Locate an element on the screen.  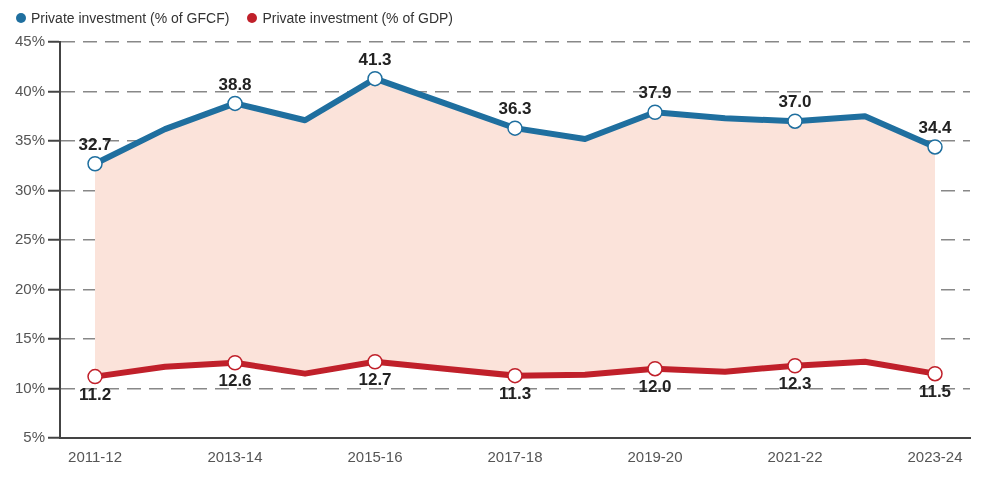
data-label: 41.3 is located at coordinates (375, 59).